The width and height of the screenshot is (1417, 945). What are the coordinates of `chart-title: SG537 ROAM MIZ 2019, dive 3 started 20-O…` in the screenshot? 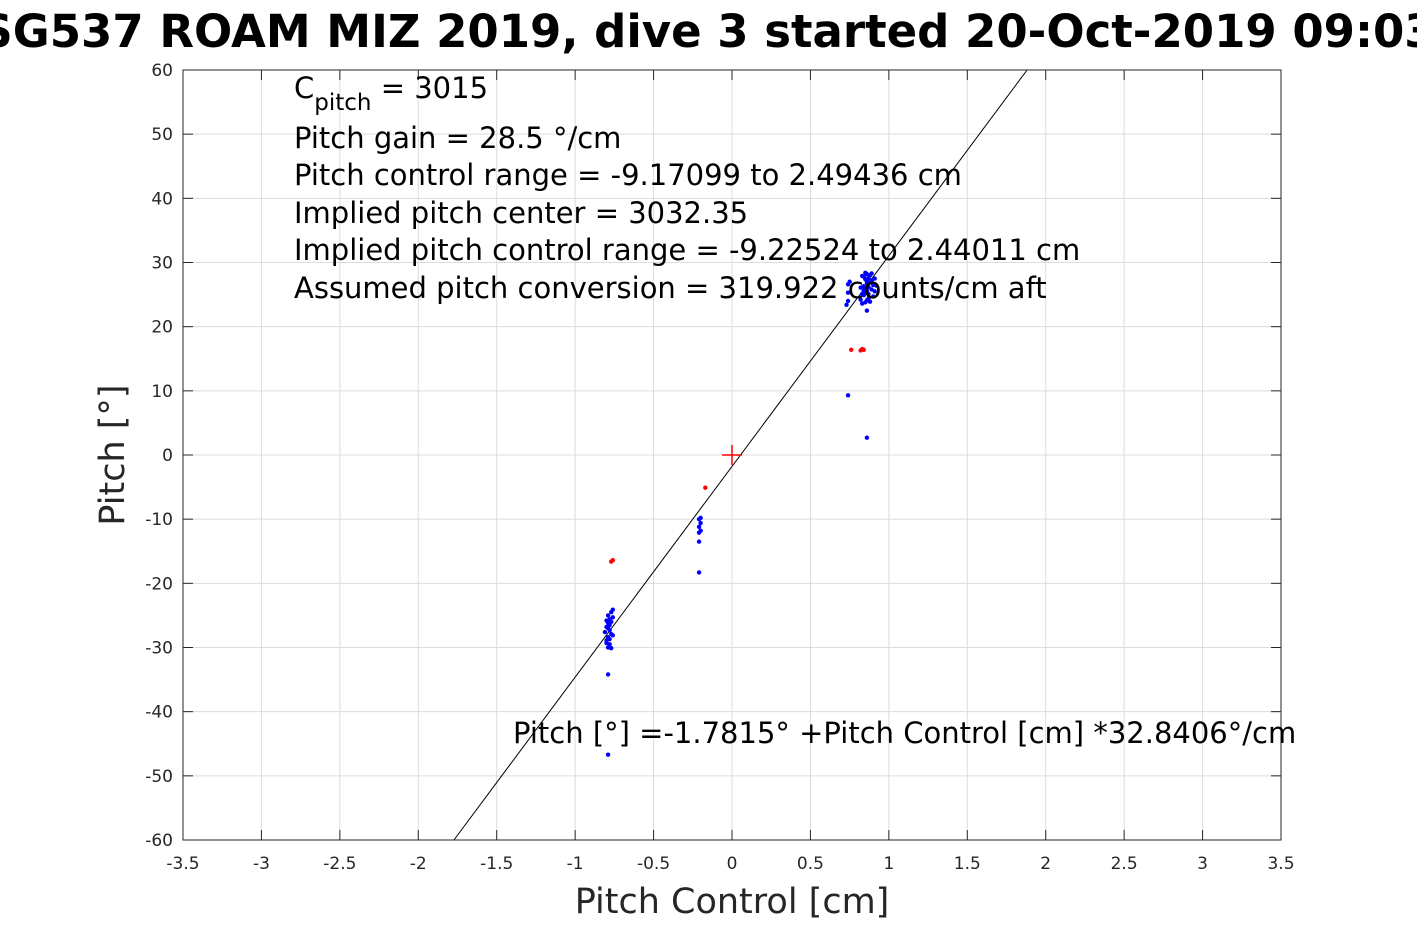 It's located at (708, 31).